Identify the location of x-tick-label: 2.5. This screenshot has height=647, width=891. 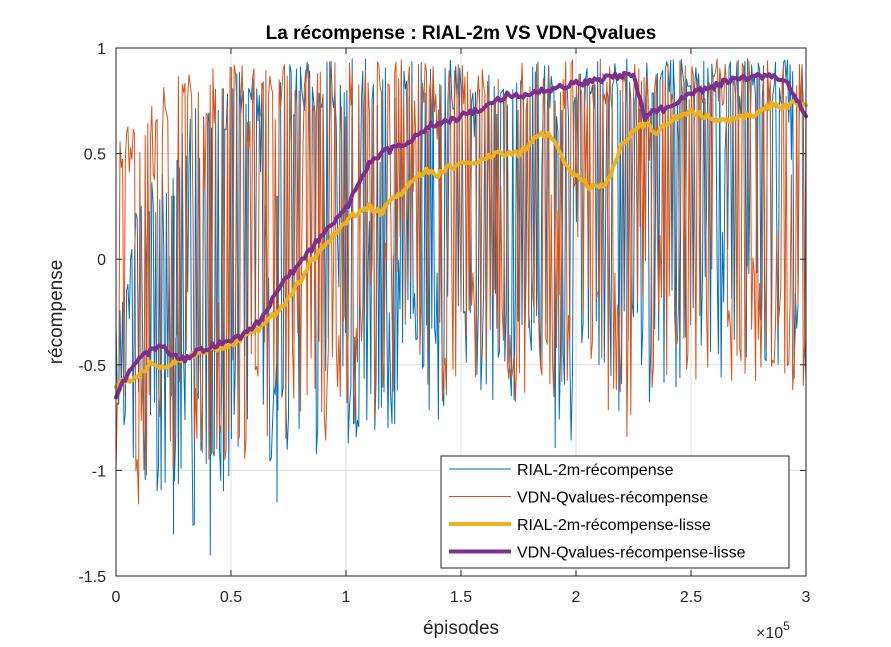
(691, 597).